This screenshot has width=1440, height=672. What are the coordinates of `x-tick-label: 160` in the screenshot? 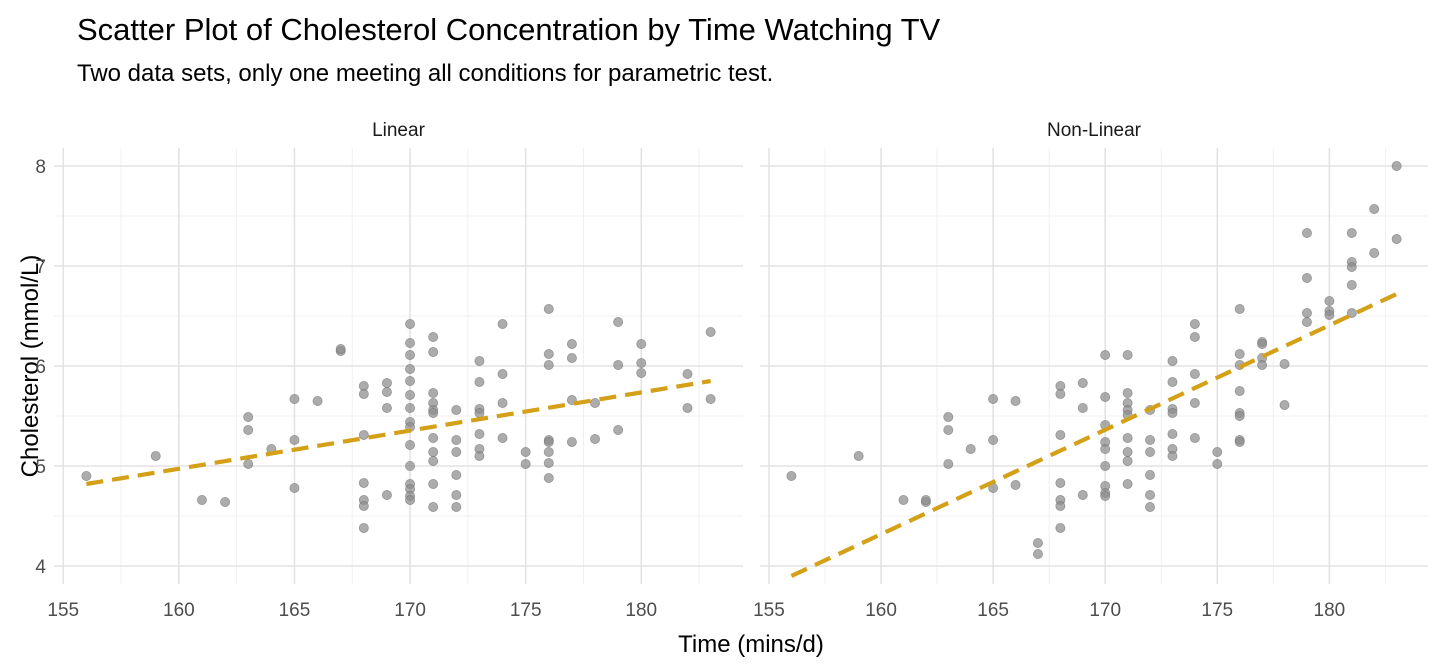 It's located at (179, 610).